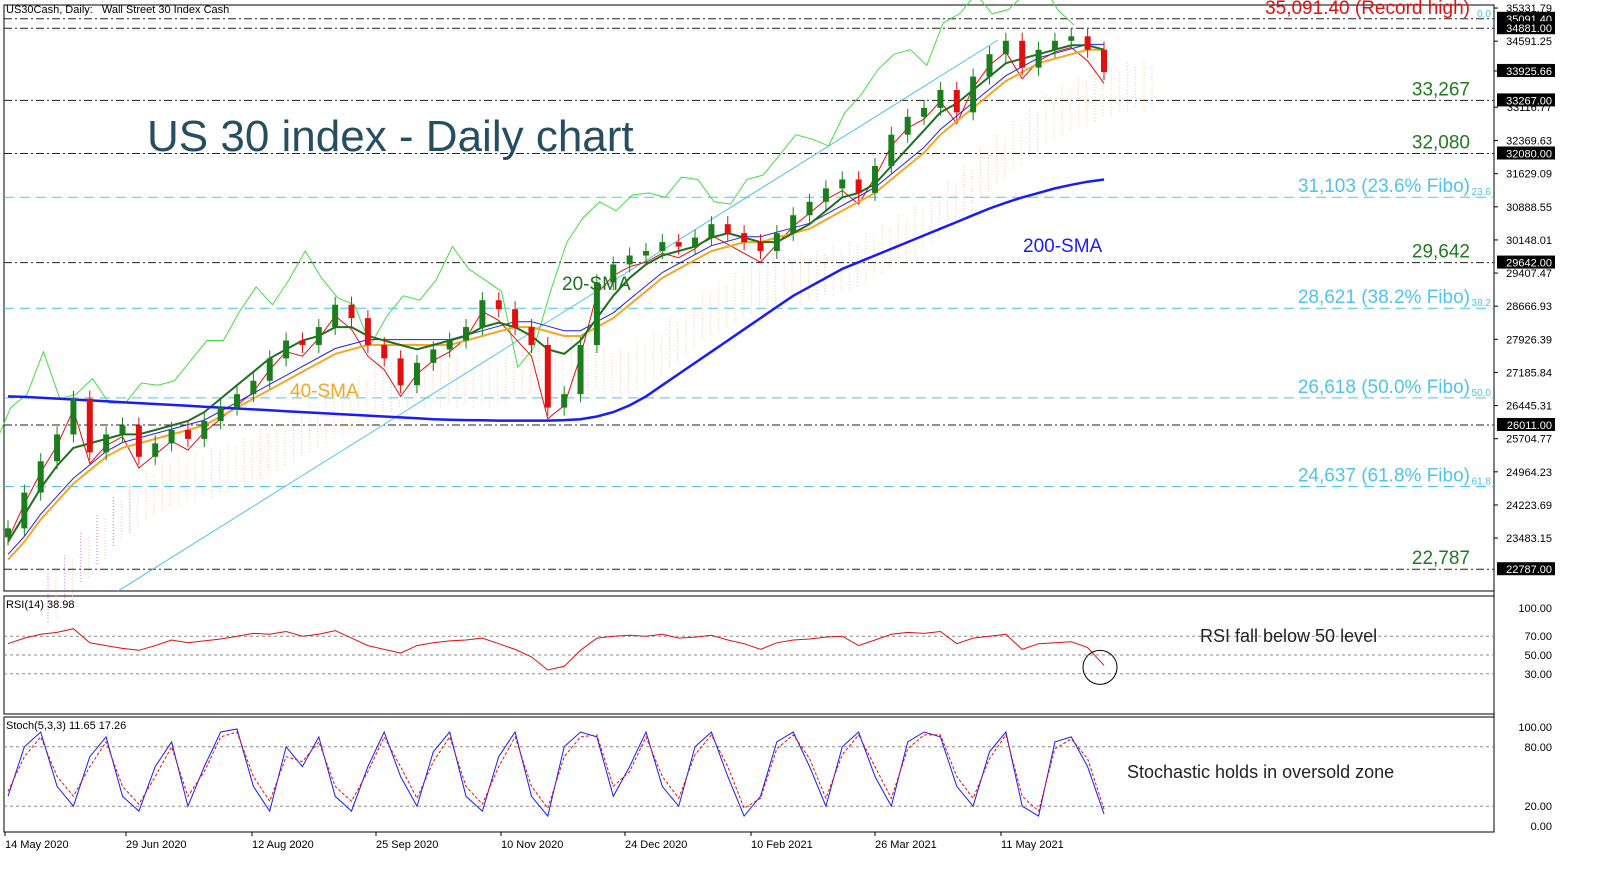  Describe the element at coordinates (49, 10) in the screenshot. I see `symbol-label: US30Cash, Daily:` at that location.